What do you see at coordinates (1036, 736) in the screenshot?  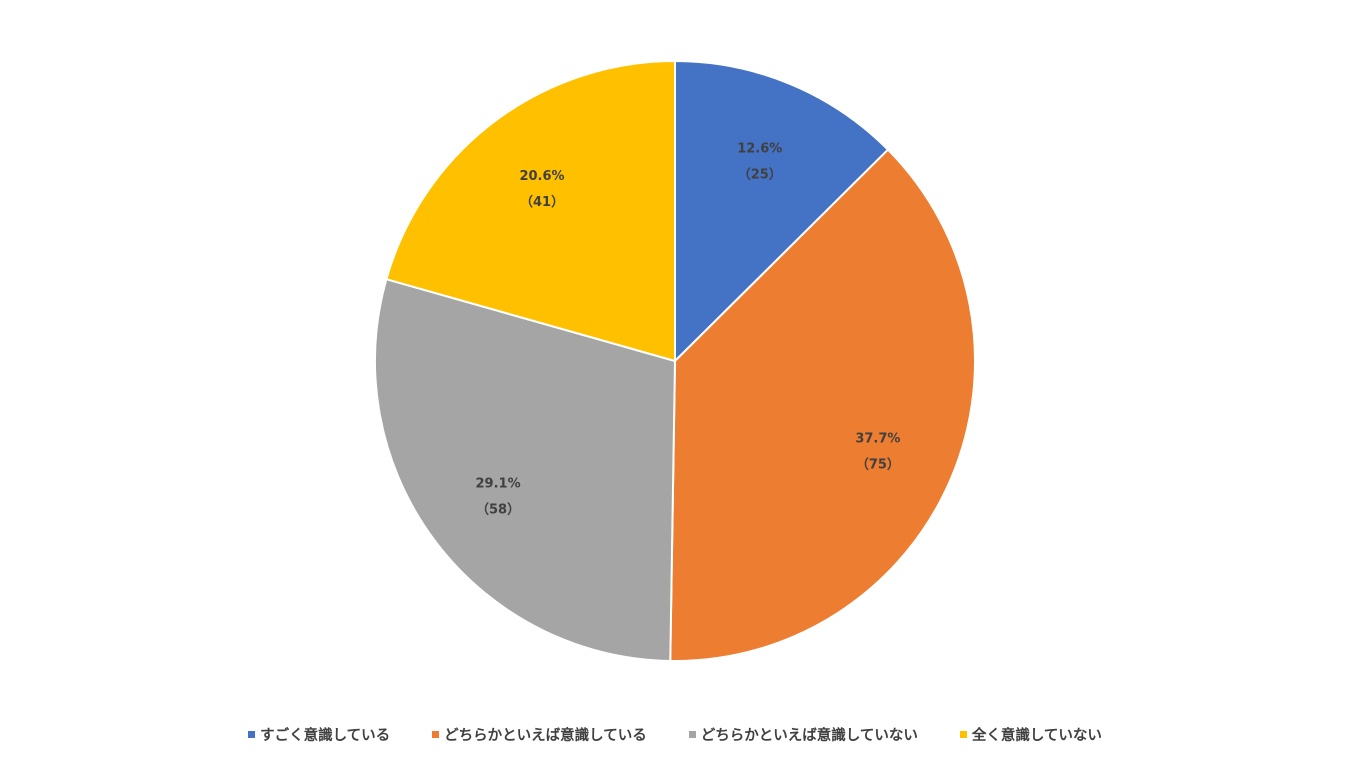 I see `legend-label-4: 全く意識していない` at bounding box center [1036, 736].